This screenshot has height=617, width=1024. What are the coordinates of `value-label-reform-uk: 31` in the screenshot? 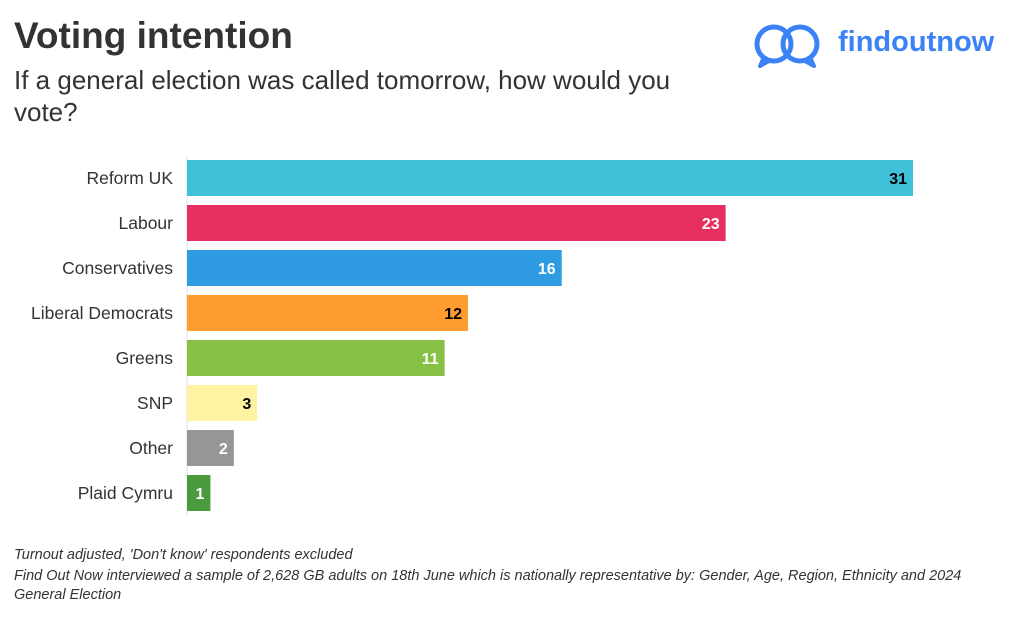 It's located at (898, 179).